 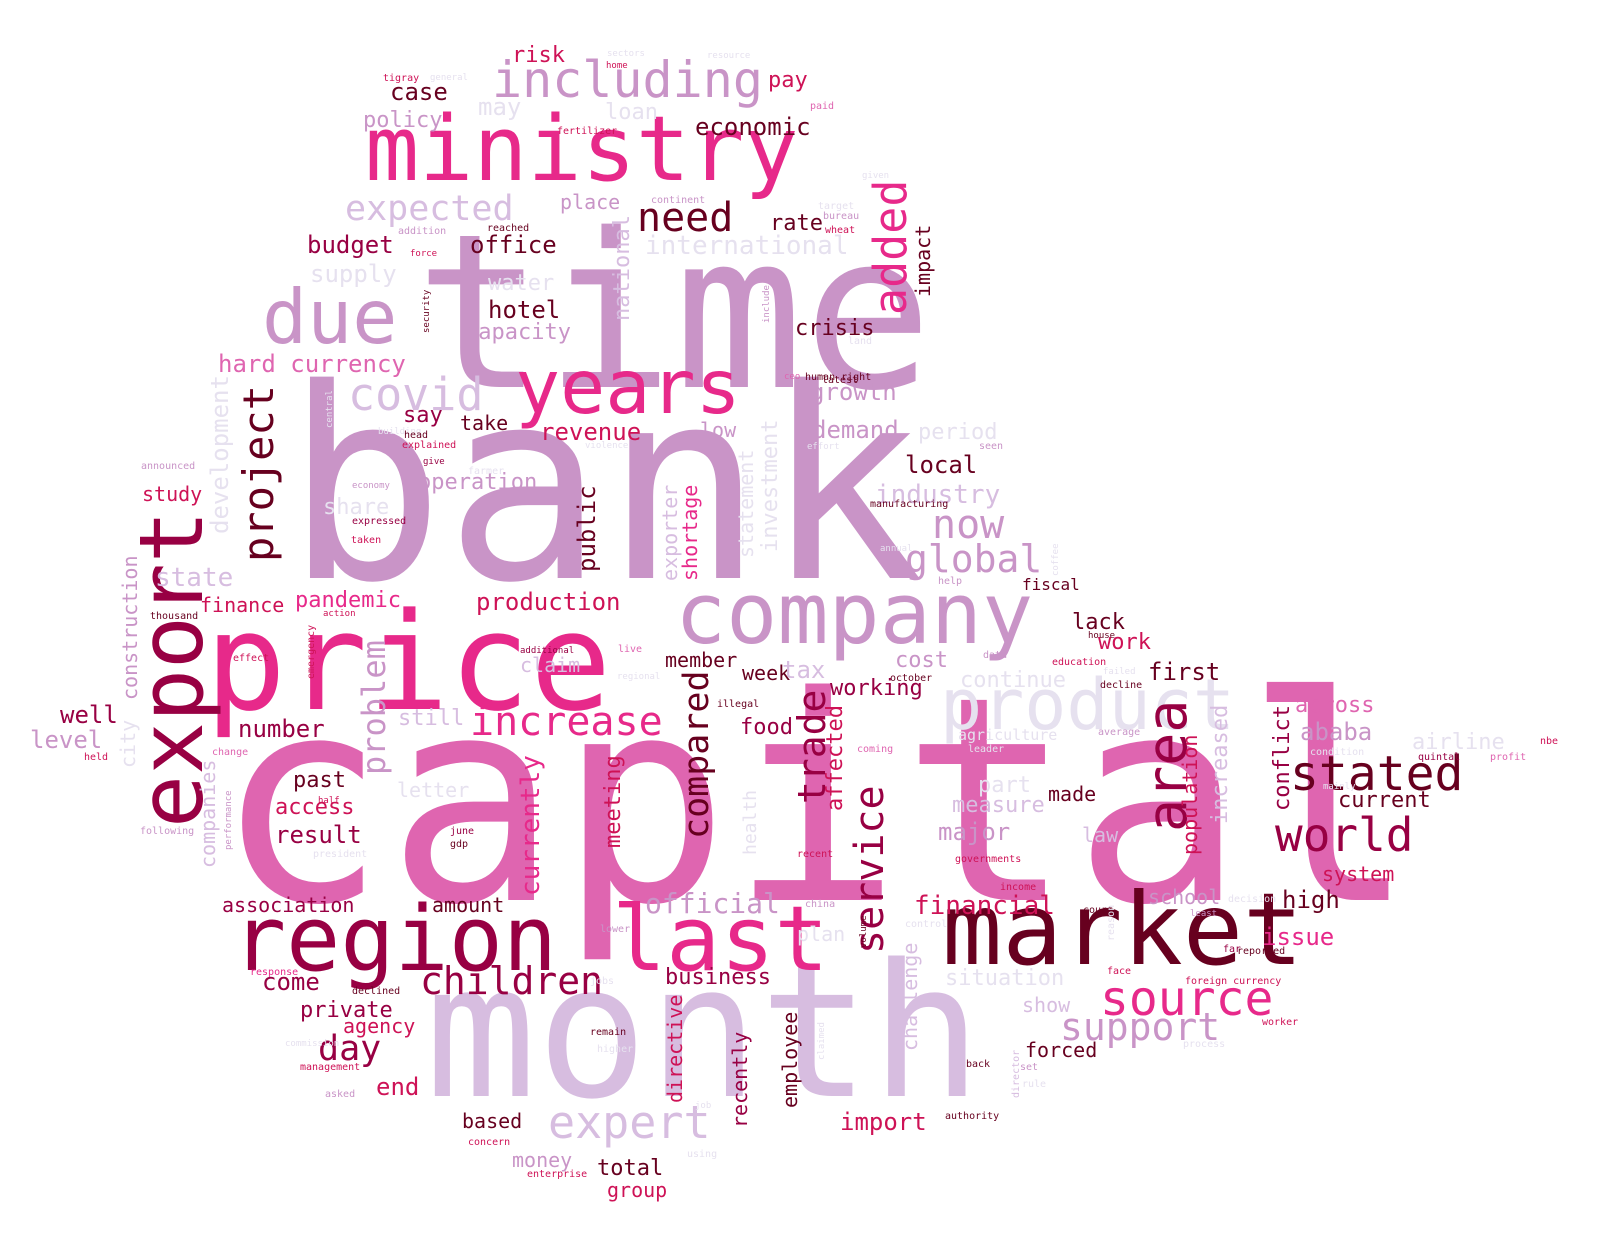 I want to click on cloud-word: exporter, so click(x=670, y=532).